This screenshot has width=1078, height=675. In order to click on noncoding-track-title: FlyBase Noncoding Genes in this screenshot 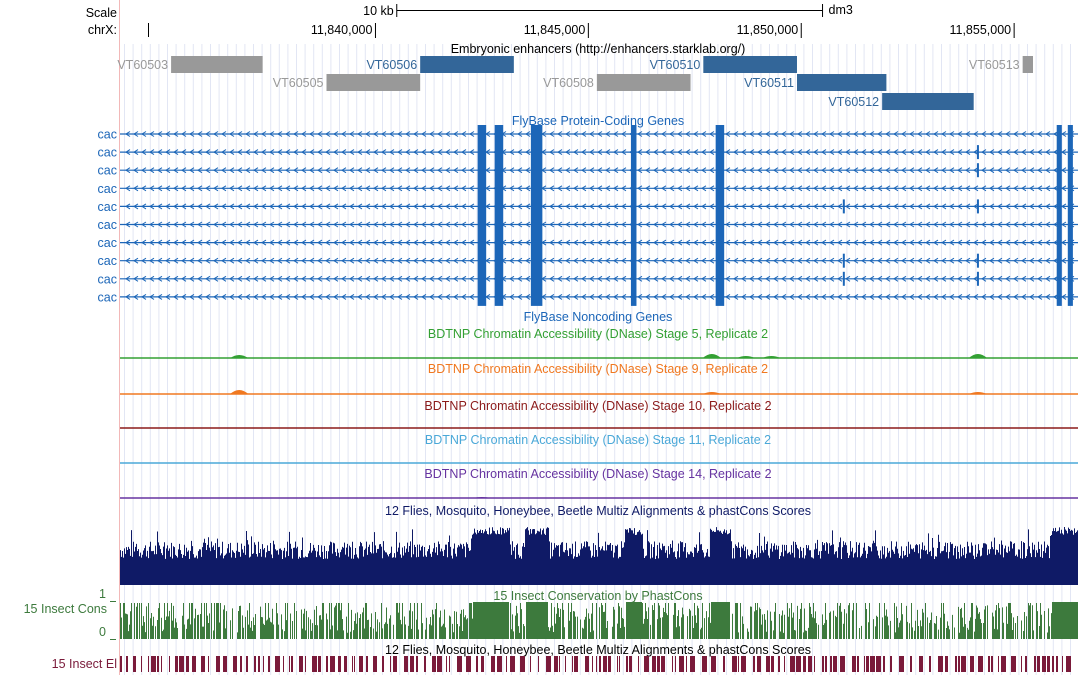, I will do `click(598, 317)`.